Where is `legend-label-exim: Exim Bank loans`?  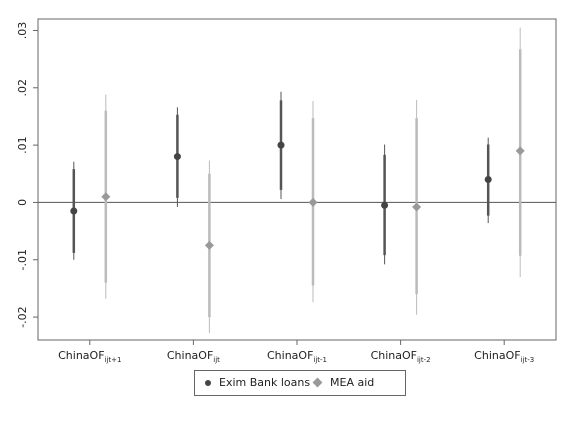
legend-label-exim: Exim Bank loans is located at coordinates (265, 382).